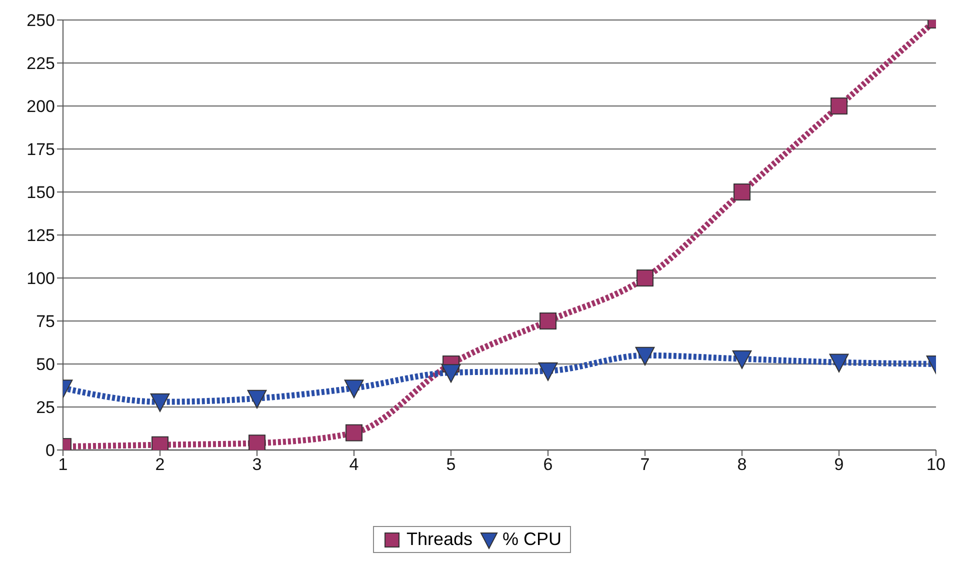  Describe the element at coordinates (63, 464) in the screenshot. I see `x-tick-label: 1` at that location.